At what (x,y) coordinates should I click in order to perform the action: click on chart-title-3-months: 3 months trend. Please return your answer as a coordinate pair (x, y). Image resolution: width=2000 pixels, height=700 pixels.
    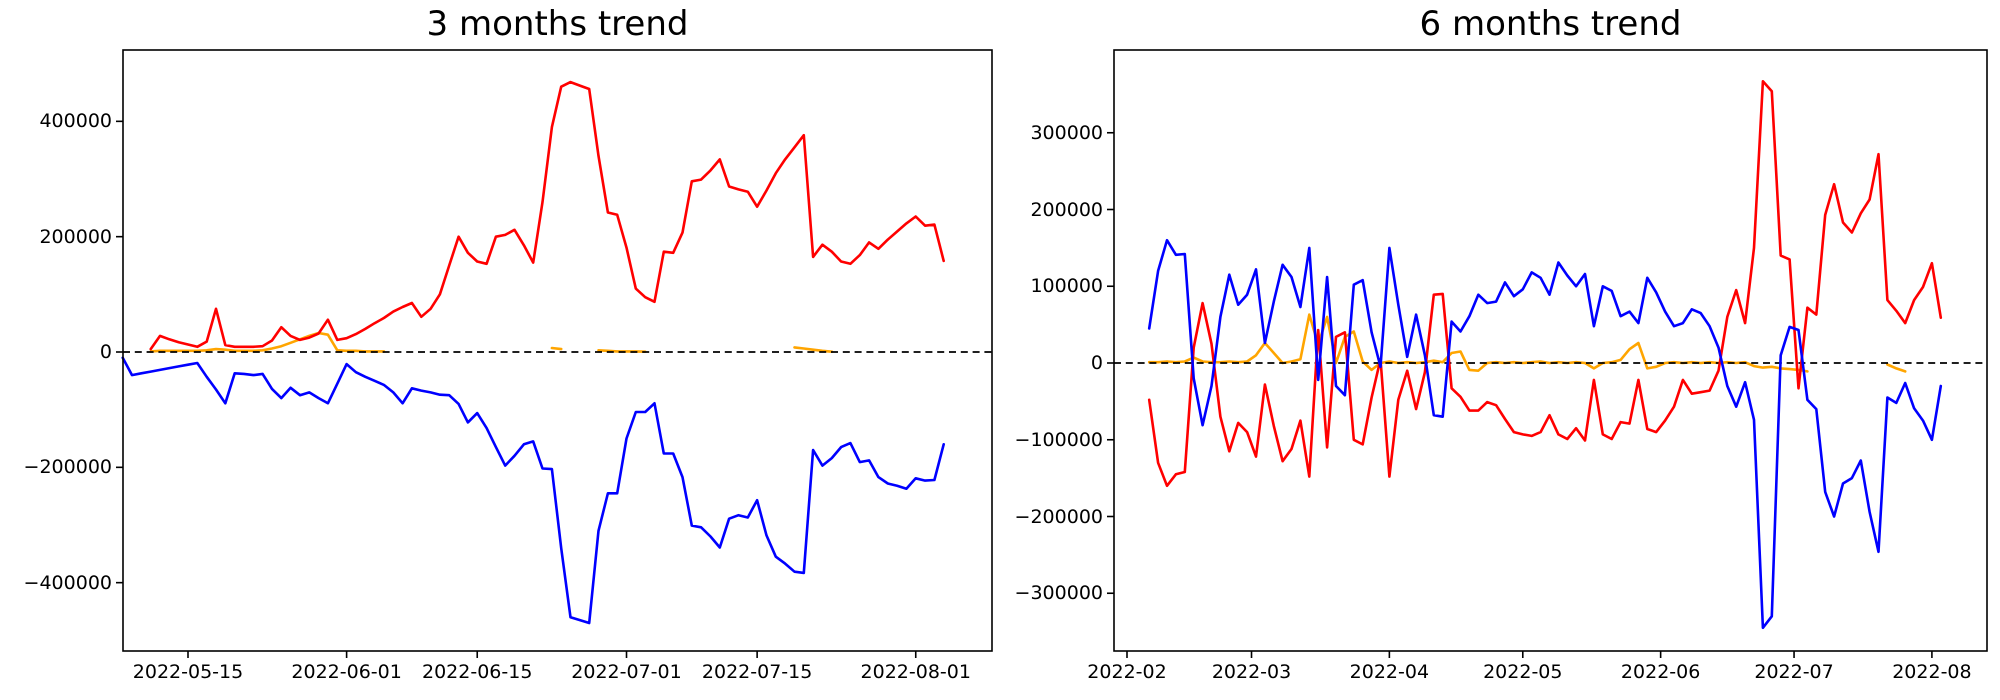
    Looking at the image, I should click on (557, 24).